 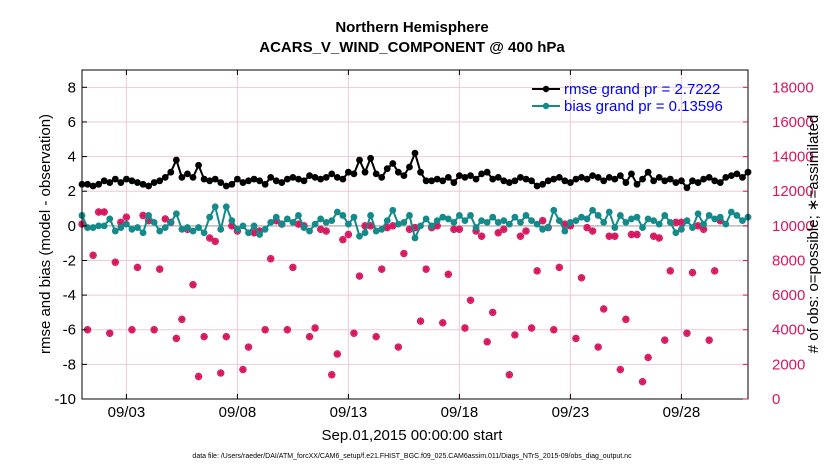 I want to click on y-axis-label: rmse and bias (model - observation), so click(x=45, y=234).